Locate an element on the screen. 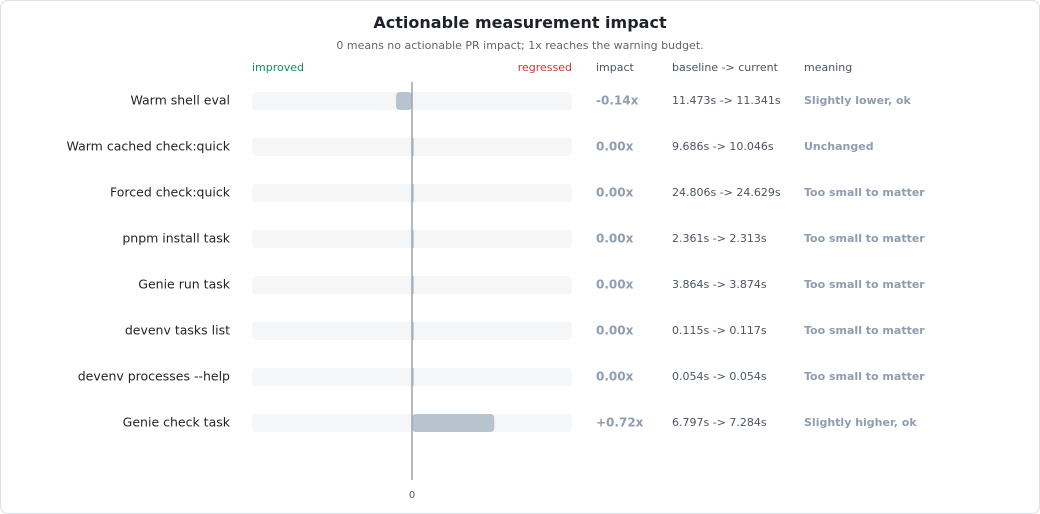  header-meaning: meaning is located at coordinates (828, 67).